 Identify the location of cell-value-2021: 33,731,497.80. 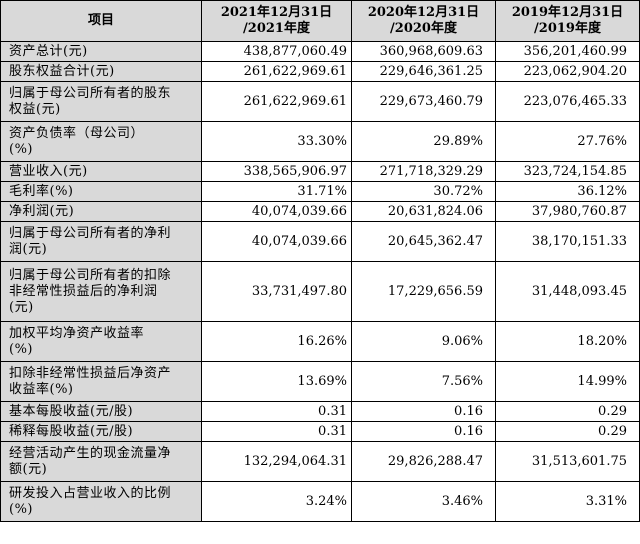
(276, 291).